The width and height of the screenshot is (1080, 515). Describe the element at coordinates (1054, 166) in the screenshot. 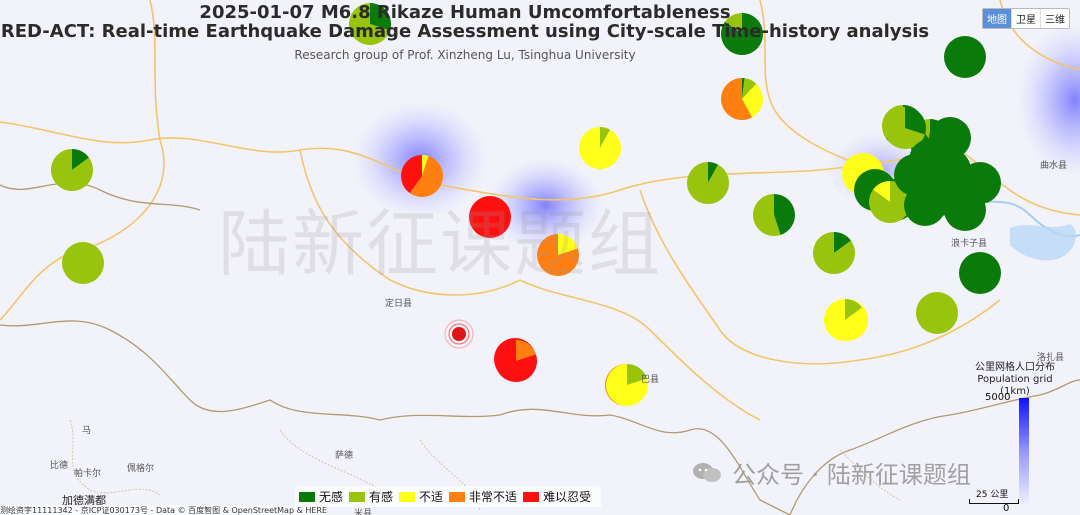

I see `place-label: 曲水县` at that location.